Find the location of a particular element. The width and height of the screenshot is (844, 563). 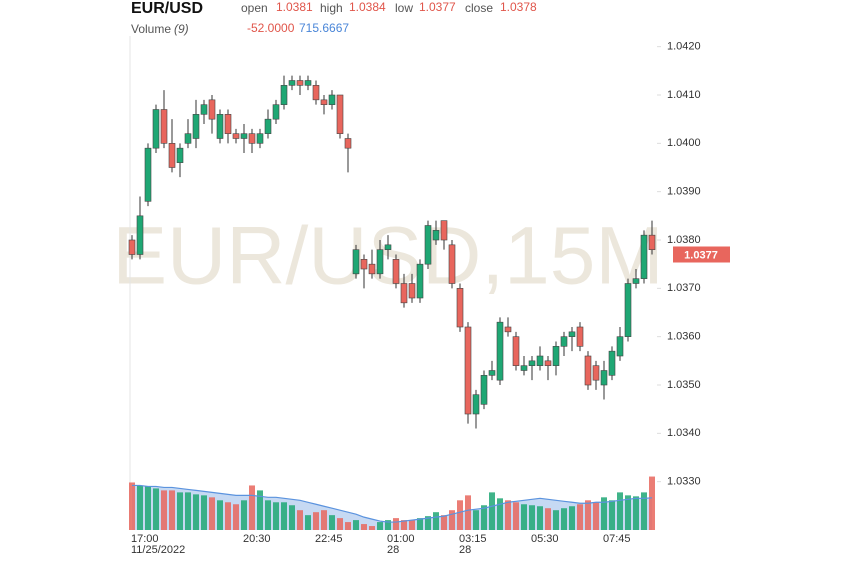

x-tick-label: 01:00 is located at coordinates (401, 539).